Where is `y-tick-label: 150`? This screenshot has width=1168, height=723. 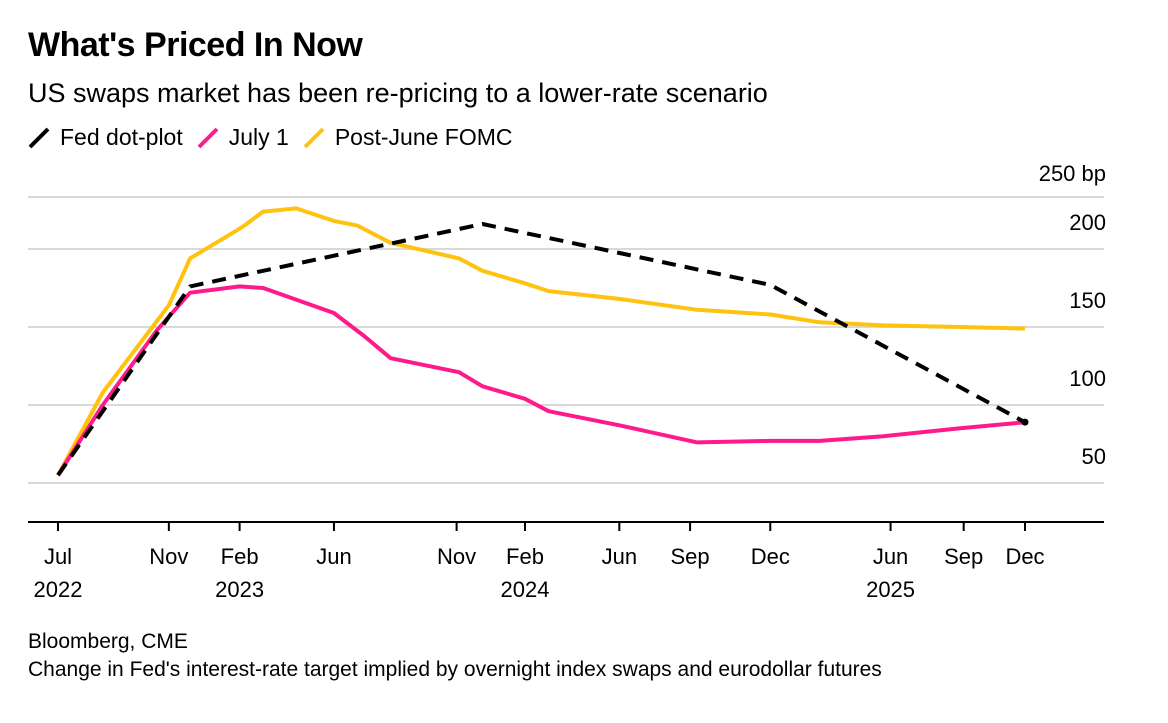
y-tick-label: 150 is located at coordinates (1087, 300).